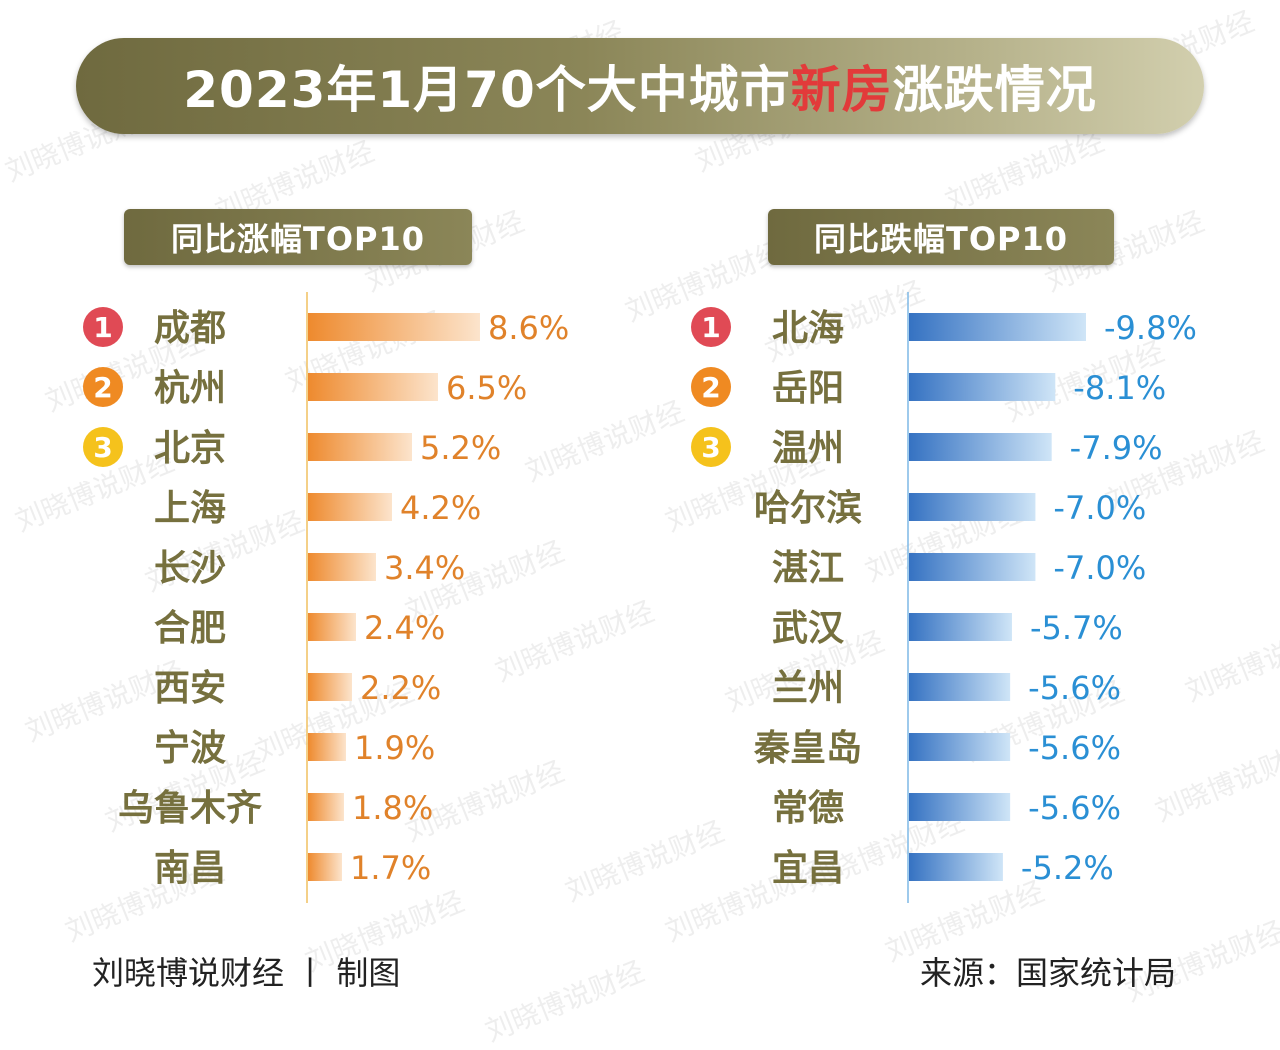  Describe the element at coordinates (808, 448) in the screenshot. I see `category-label: 温州` at that location.